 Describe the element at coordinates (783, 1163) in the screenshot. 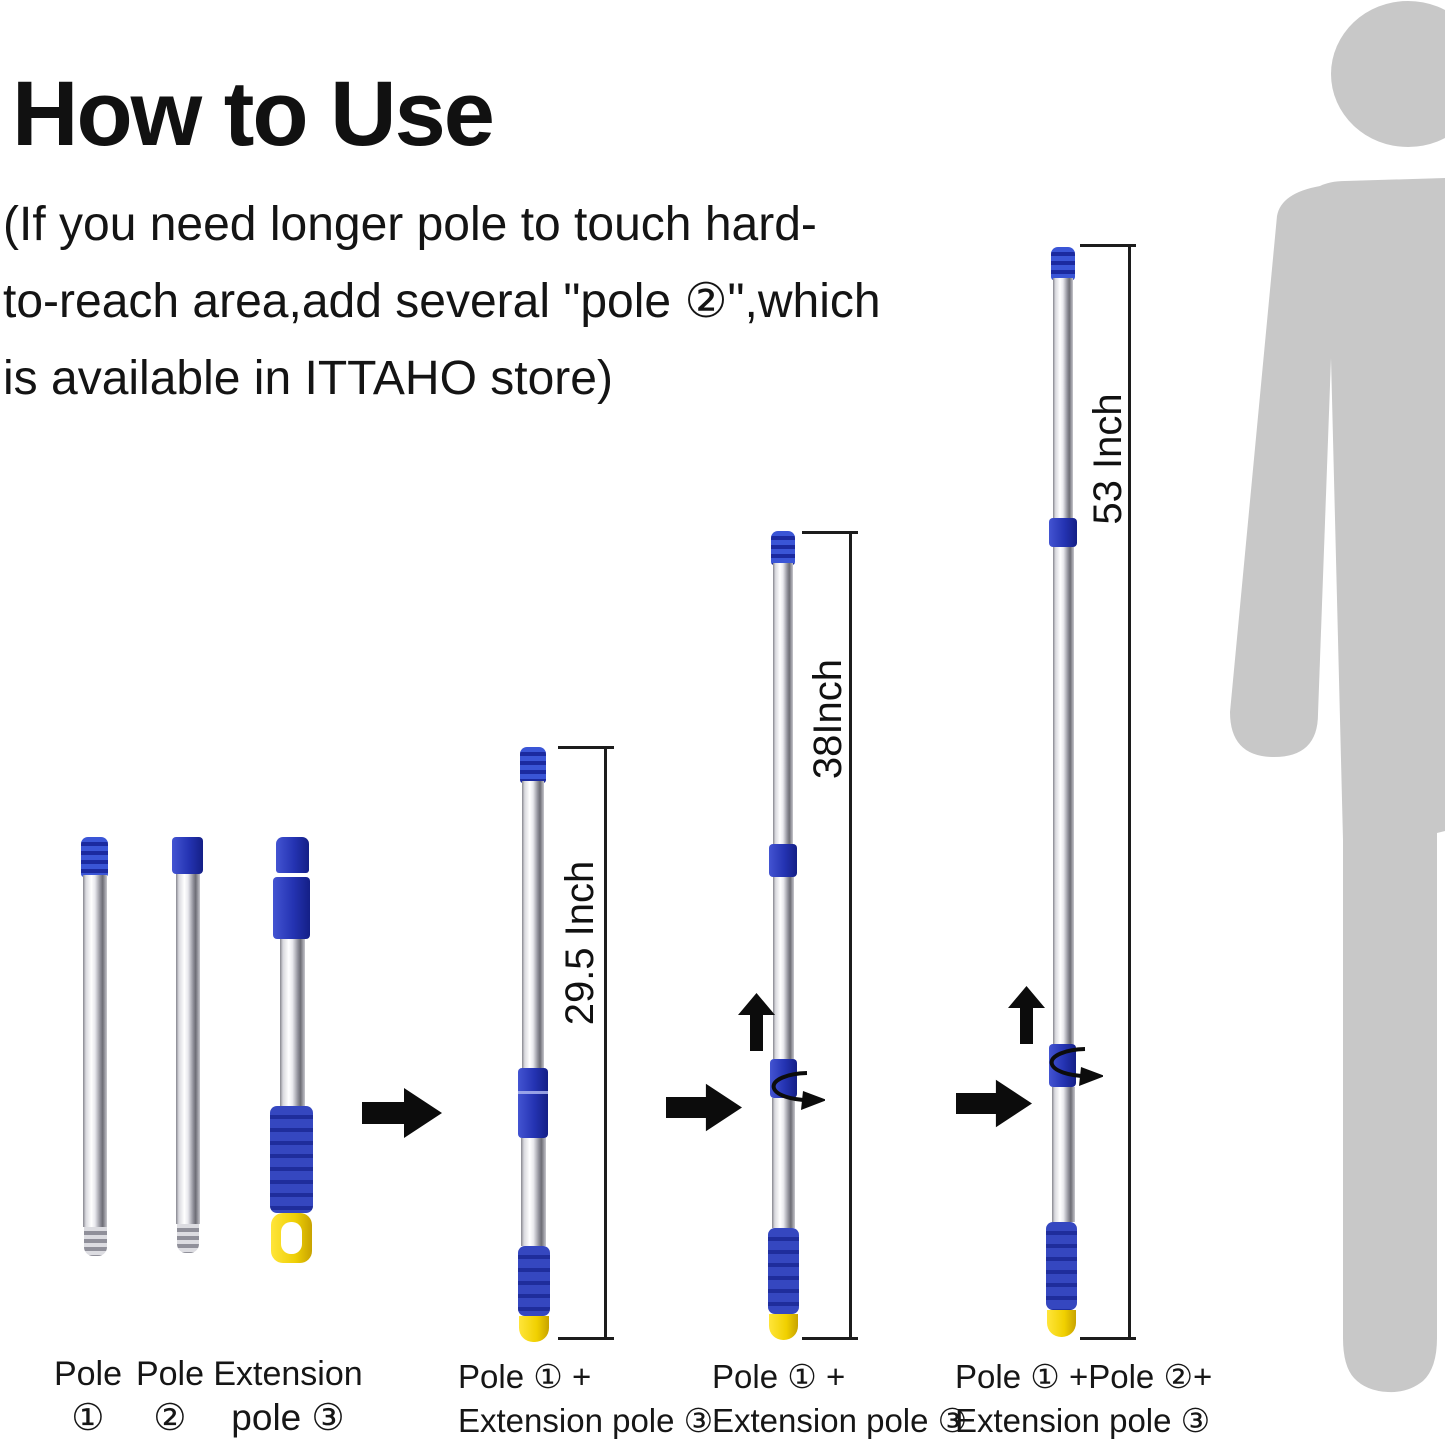

I see `assembly2-lower-shaft` at that location.